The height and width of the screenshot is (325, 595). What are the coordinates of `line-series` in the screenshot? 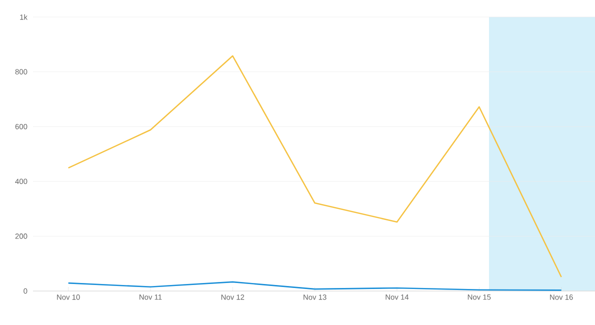 It's located at (315, 286).